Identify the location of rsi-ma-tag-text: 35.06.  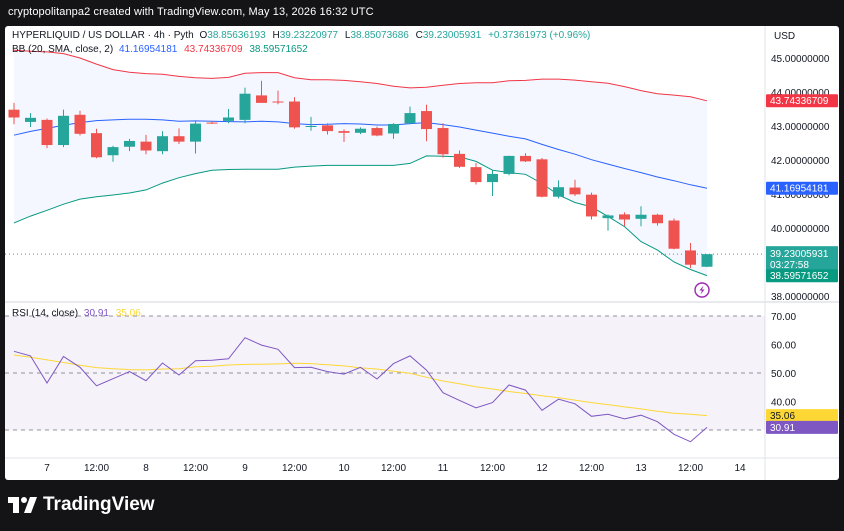
(782, 416).